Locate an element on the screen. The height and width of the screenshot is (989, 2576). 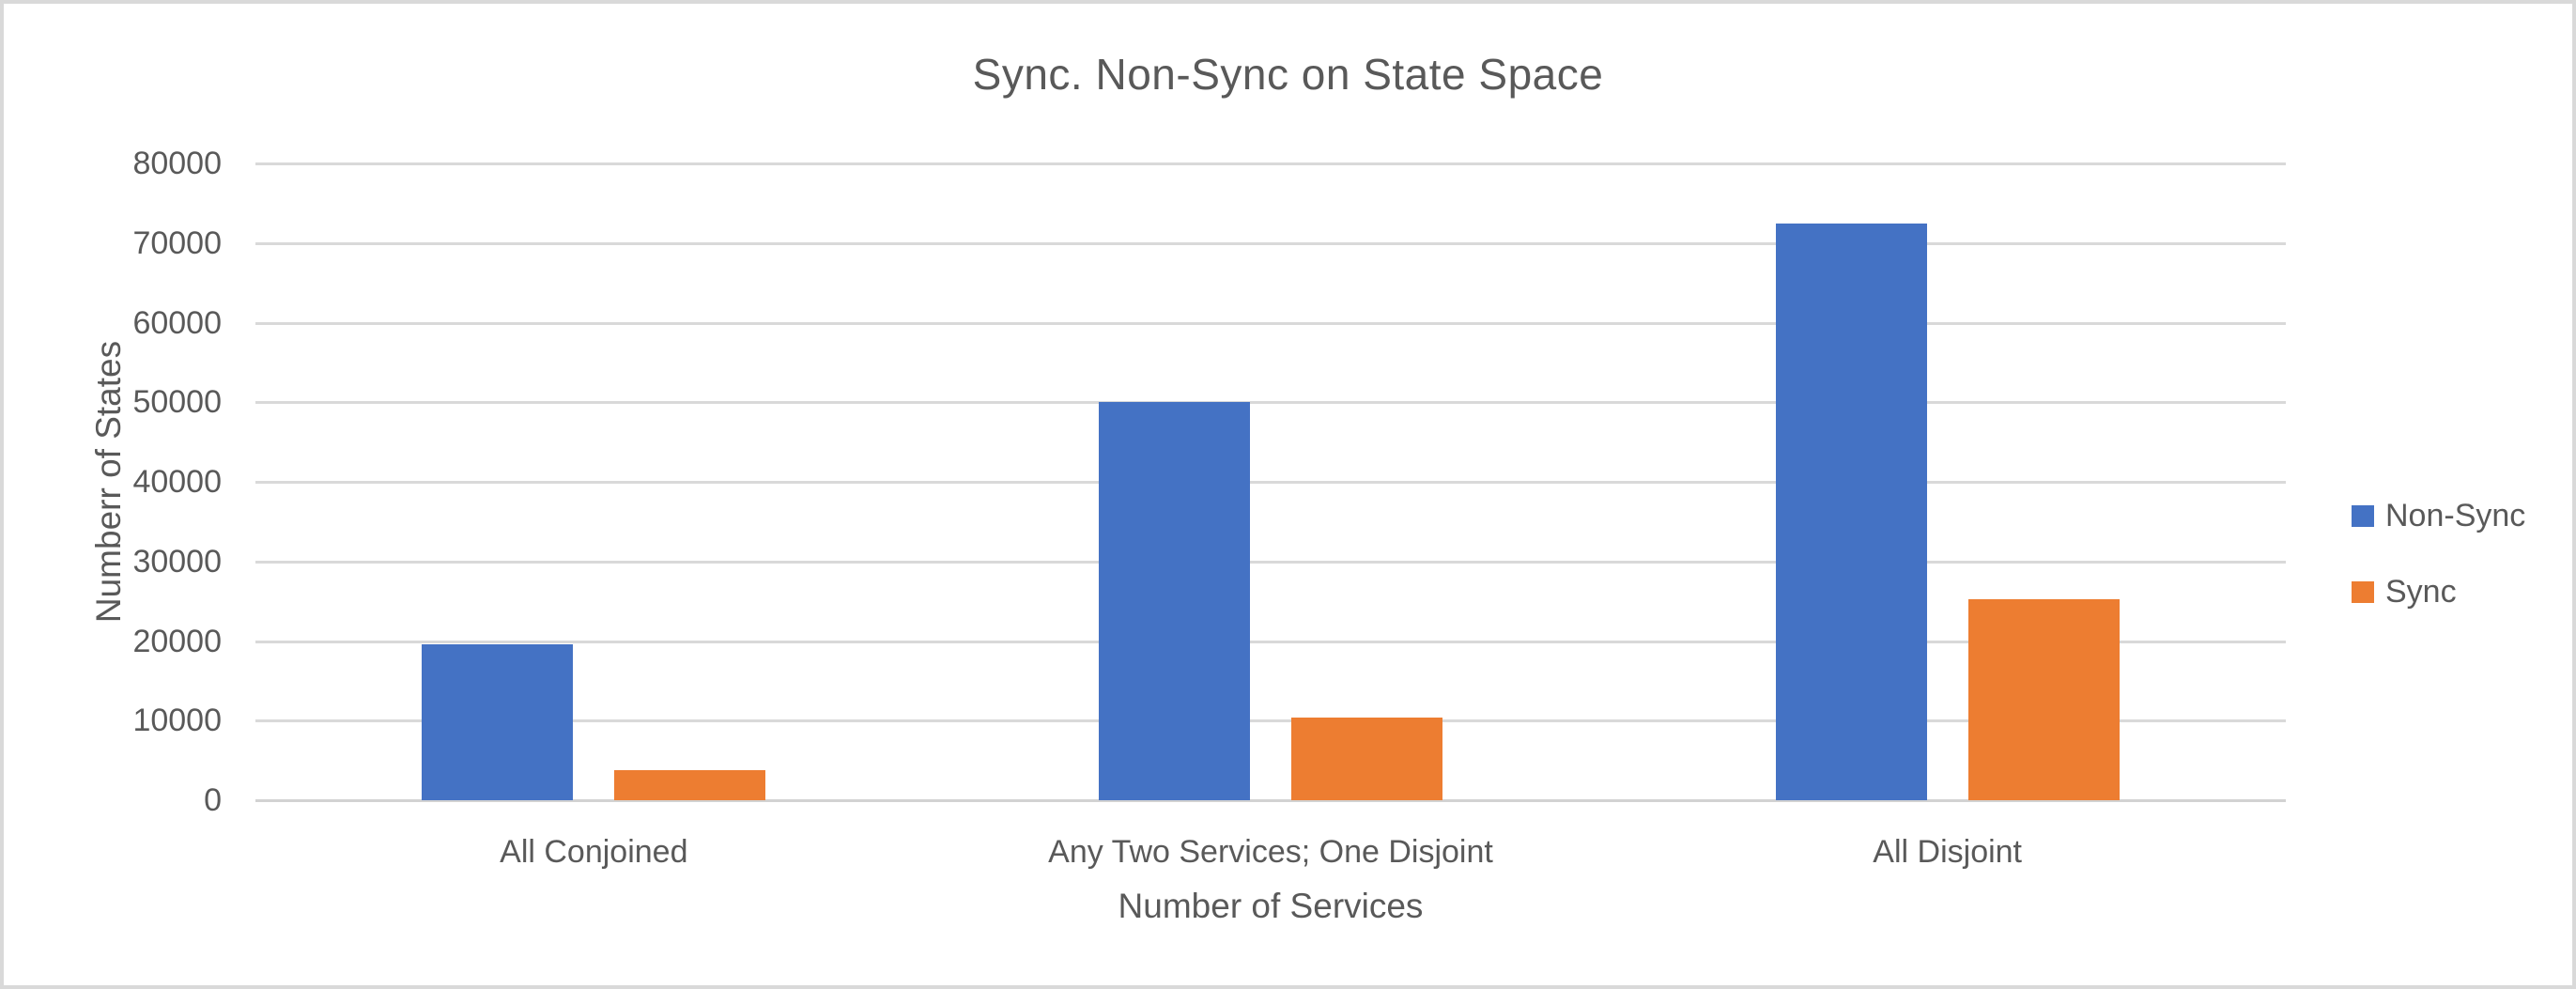
legend-item-sync: Sync is located at coordinates (2438, 592).